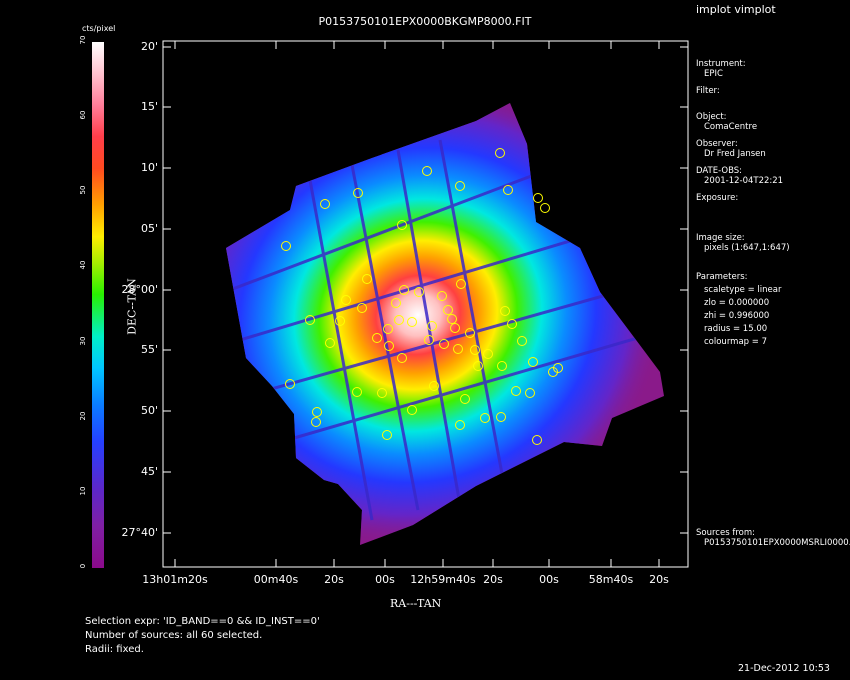 The image size is (850, 680). Describe the element at coordinates (443, 579) in the screenshot. I see `x-tick-label: 12h59m40s` at that location.